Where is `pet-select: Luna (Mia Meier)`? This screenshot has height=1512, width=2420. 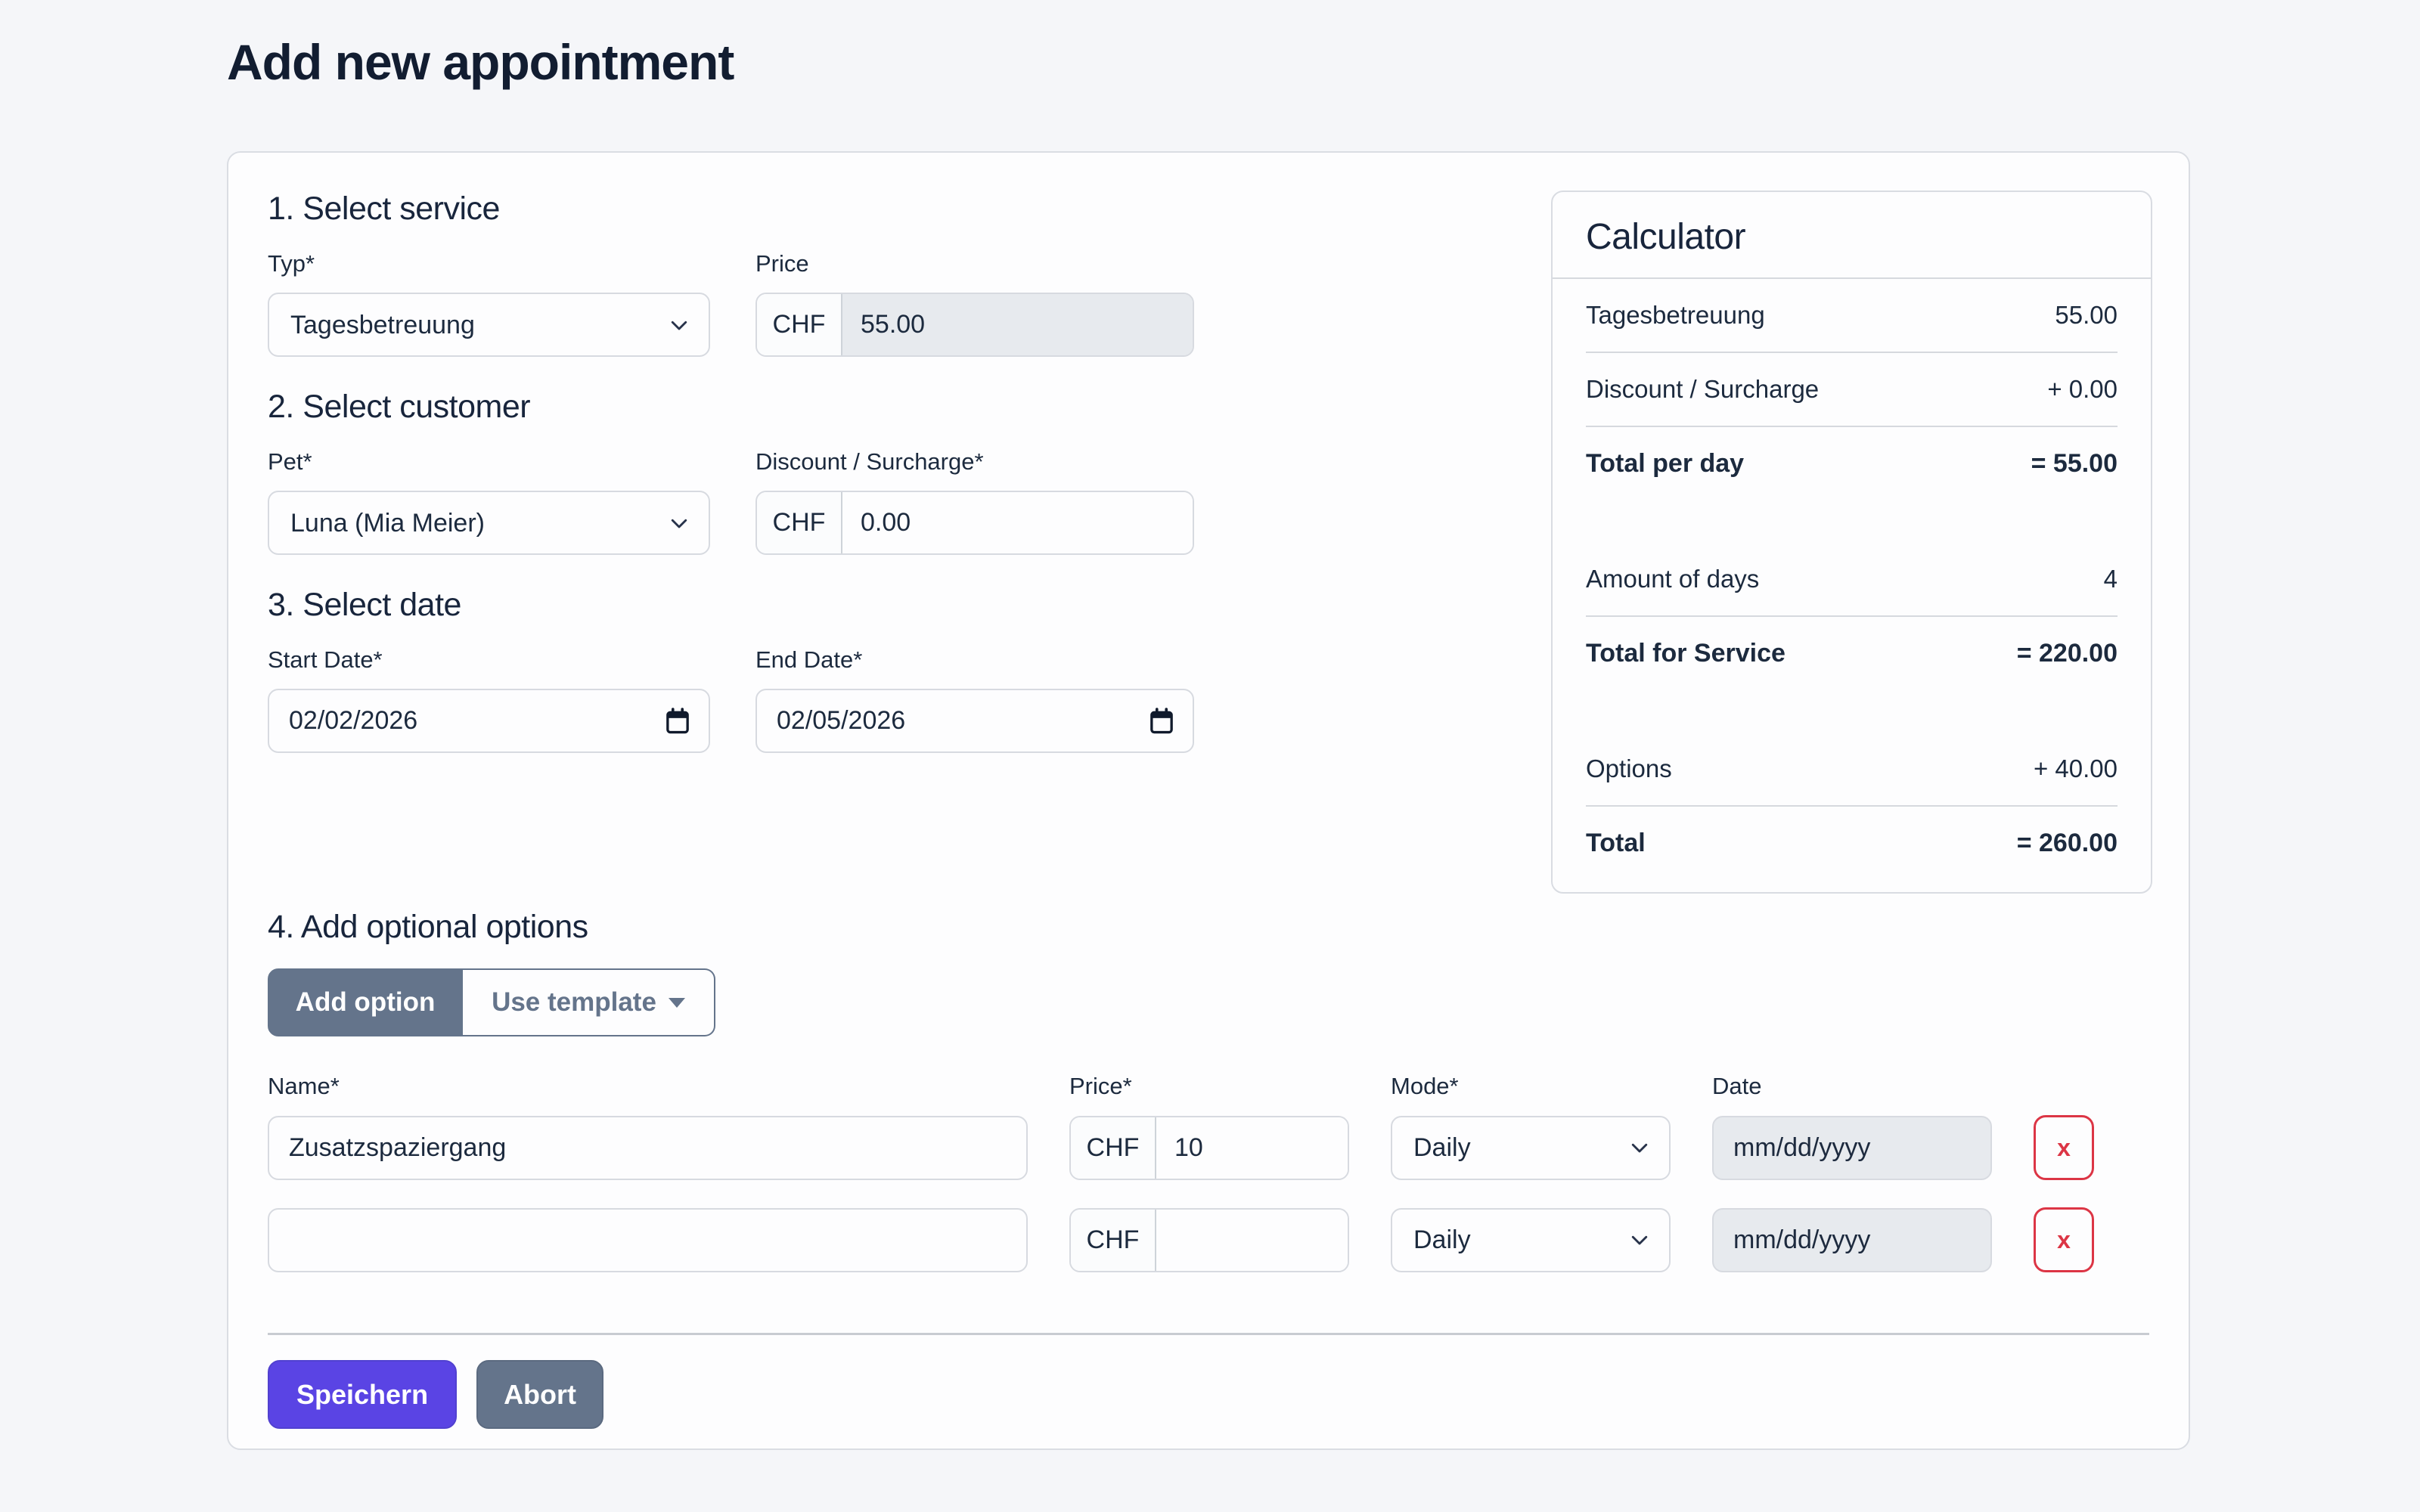
pet-select: Luna (Mia Meier) is located at coordinates (489, 523).